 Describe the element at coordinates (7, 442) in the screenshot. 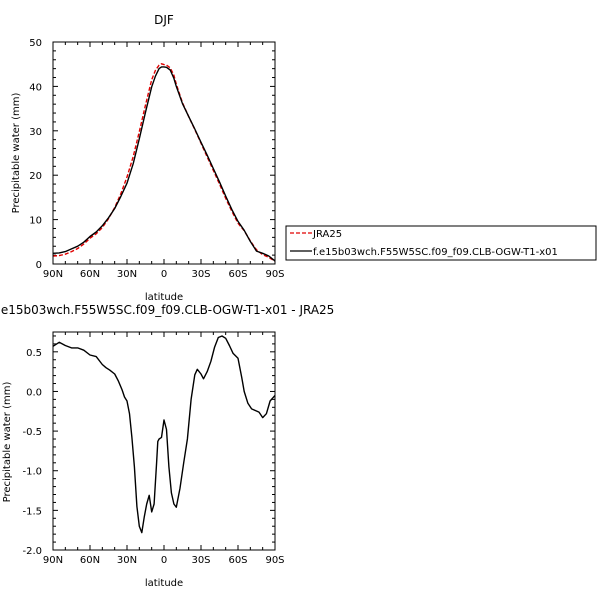

I see `bottom-y-axis-label: Precipitable water (mm)` at that location.